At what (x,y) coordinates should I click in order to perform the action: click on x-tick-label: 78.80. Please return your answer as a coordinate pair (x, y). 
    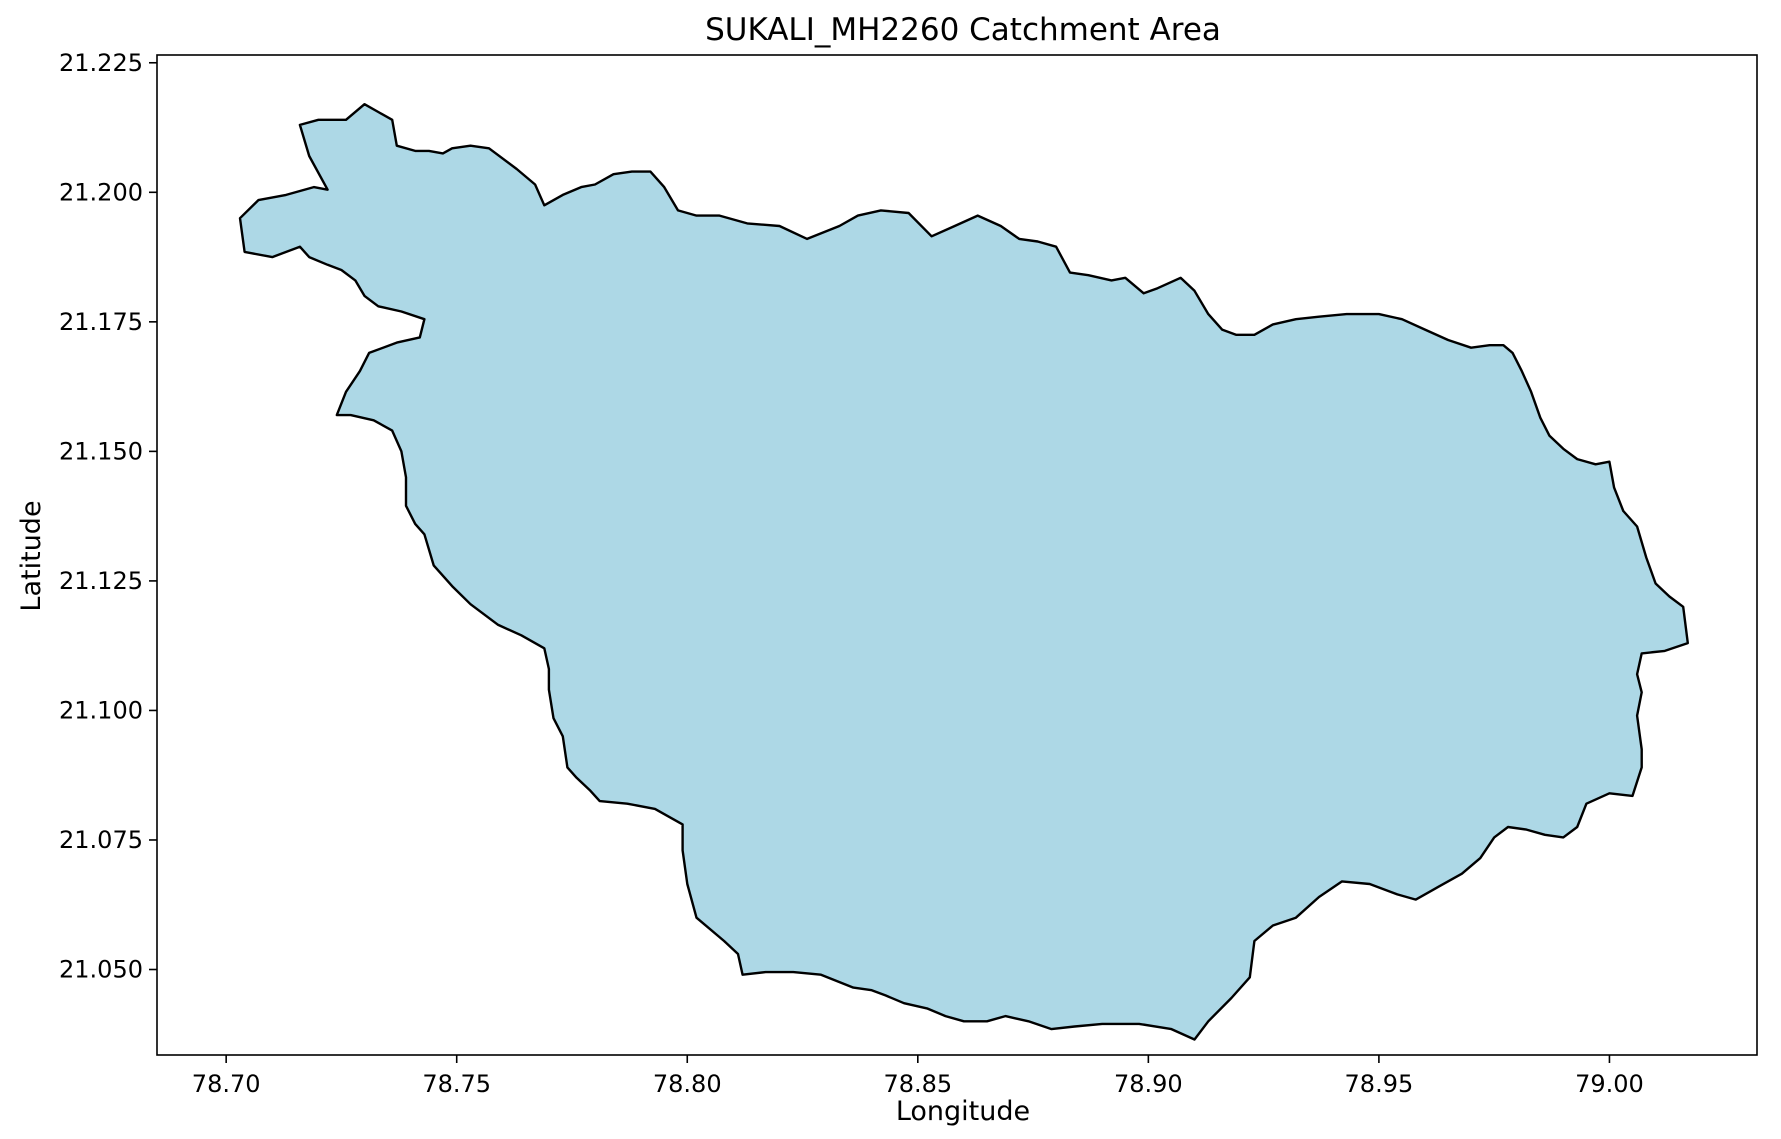
    Looking at the image, I should click on (687, 1084).